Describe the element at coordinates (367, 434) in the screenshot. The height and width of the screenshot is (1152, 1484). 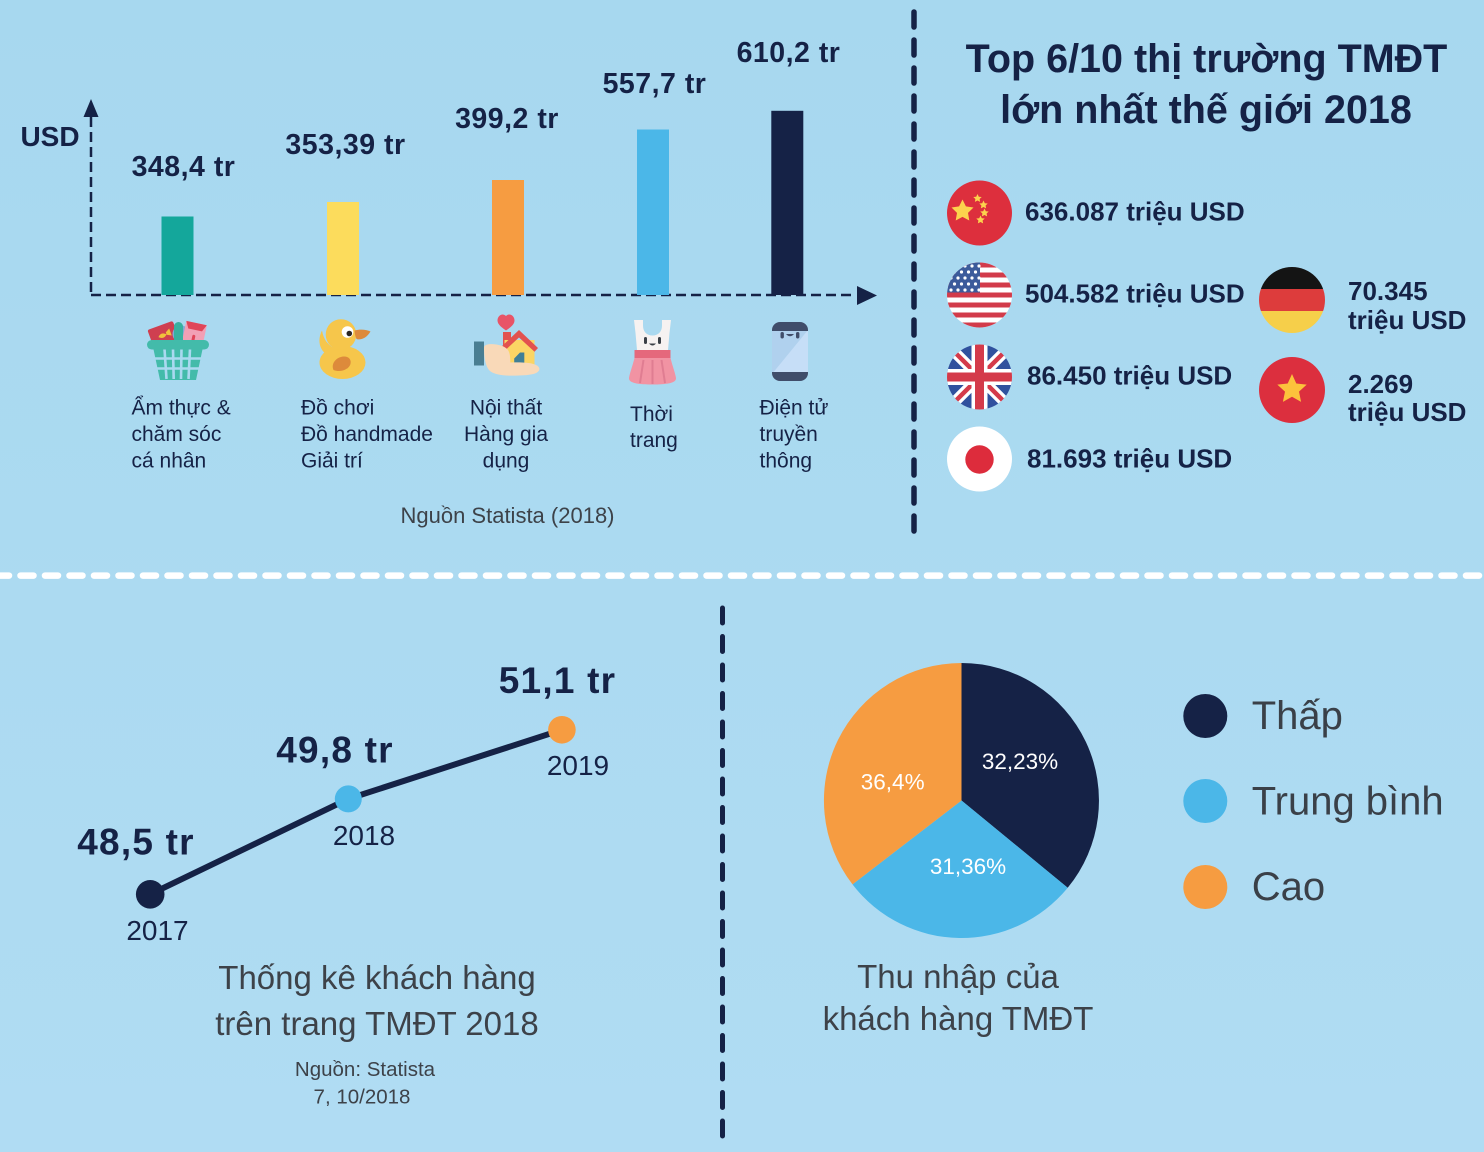
I see `svg-text: Đồ handmade` at that location.